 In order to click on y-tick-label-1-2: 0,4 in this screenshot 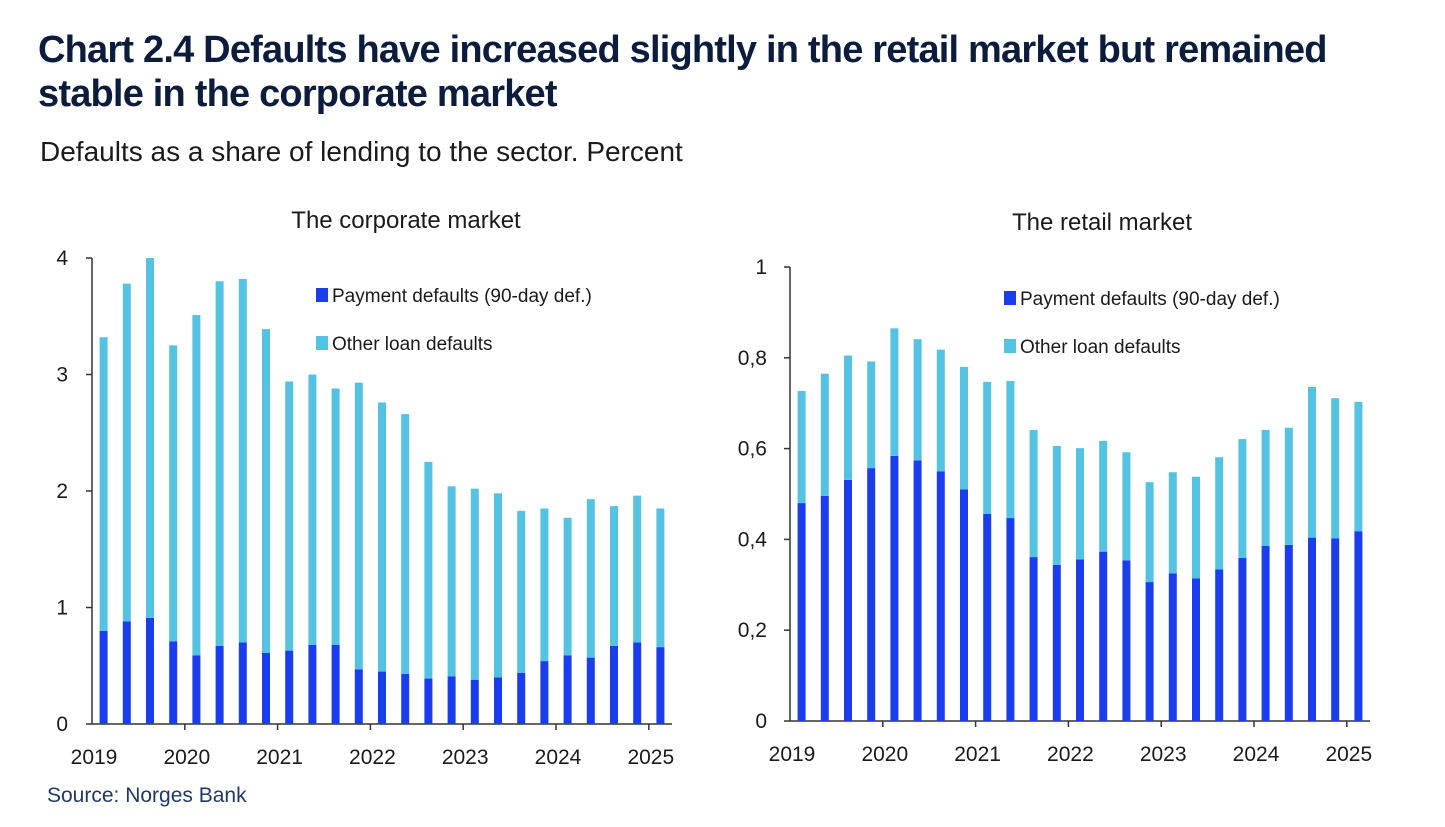, I will do `click(753, 539)`.